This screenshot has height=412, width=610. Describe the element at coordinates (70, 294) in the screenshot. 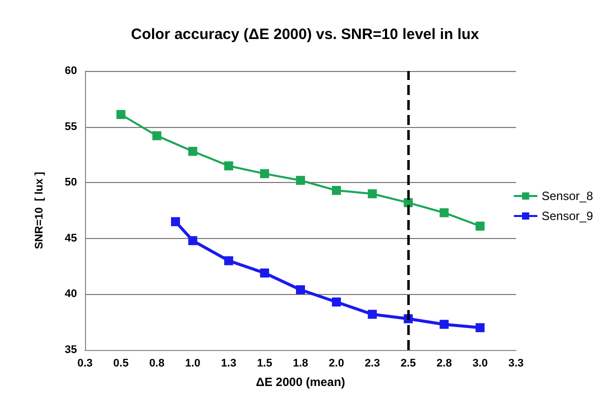

I see `y-tick-label: 40` at that location.